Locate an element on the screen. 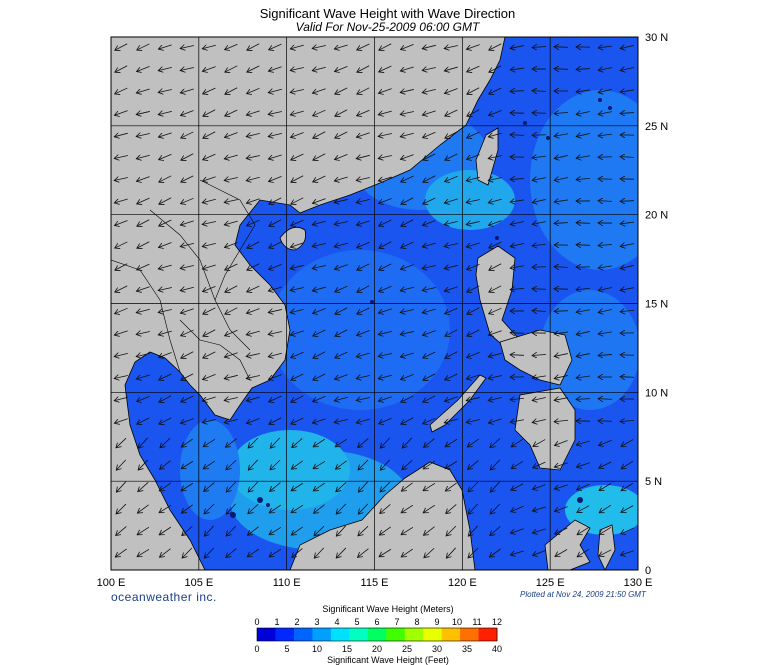 The image size is (775, 665). land-taiwan is located at coordinates (487, 156).